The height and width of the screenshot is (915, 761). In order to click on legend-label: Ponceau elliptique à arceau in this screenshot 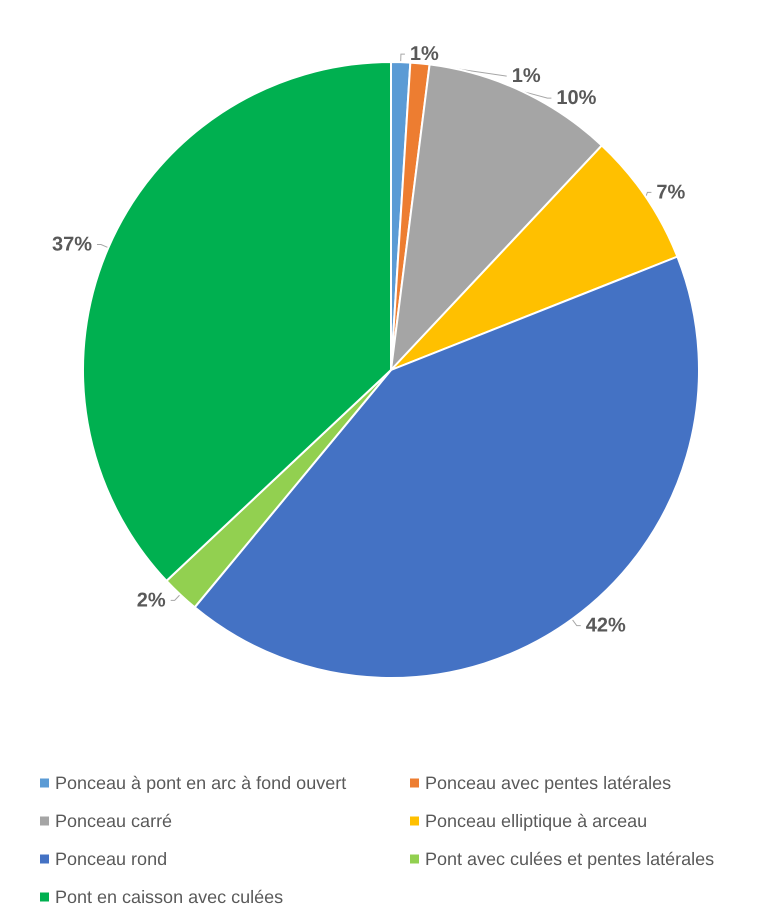, I will do `click(536, 821)`.